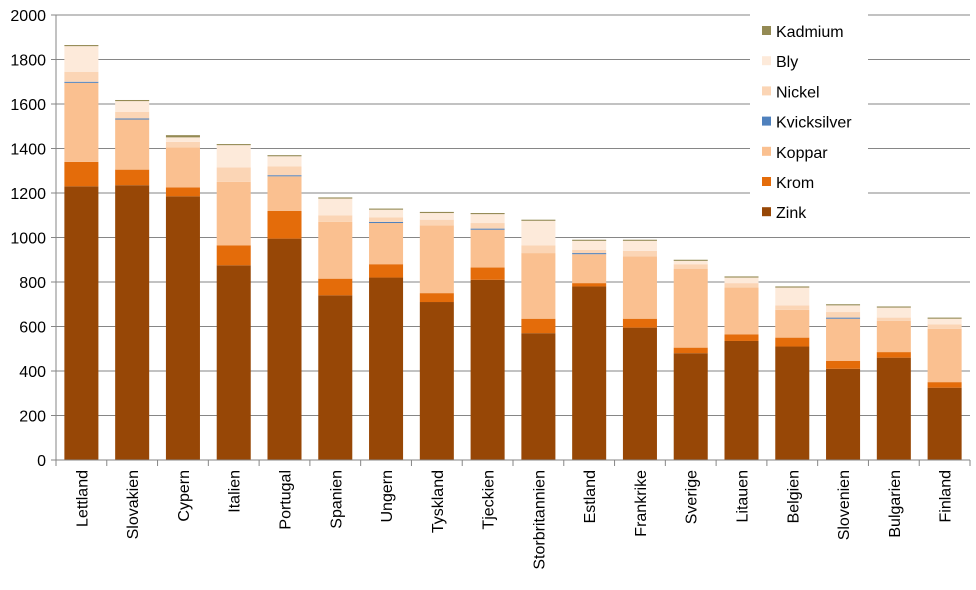 The image size is (976, 590). What do you see at coordinates (766, 121) in the screenshot?
I see `legend-swatch-kvicksilver` at bounding box center [766, 121].